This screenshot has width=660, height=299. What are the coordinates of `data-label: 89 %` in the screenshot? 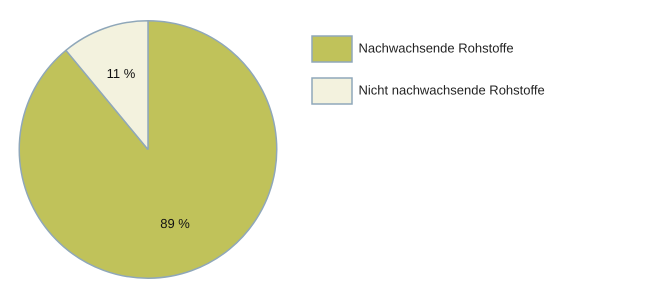 It's located at (175, 224).